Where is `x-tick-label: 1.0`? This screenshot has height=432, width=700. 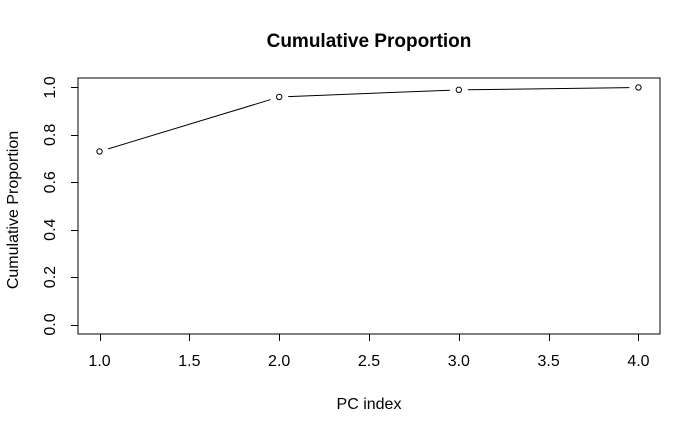
x-tick-label: 1.0 is located at coordinates (99, 361).